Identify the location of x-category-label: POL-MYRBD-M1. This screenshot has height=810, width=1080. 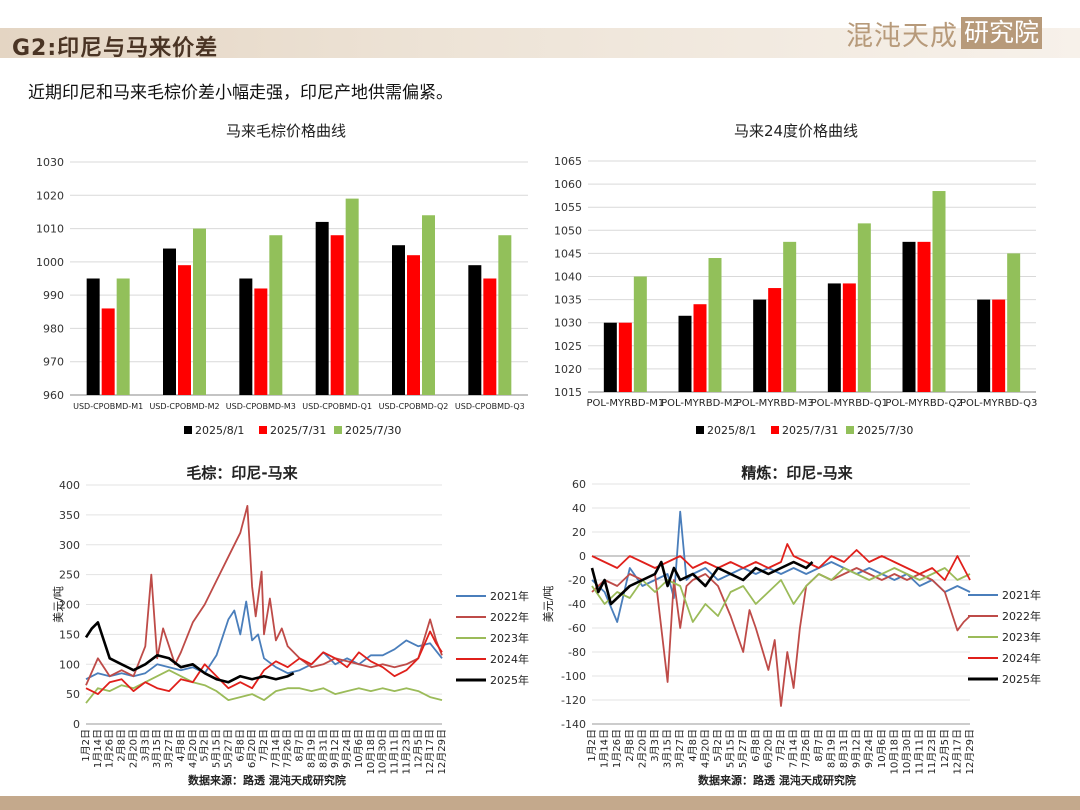
(625, 403).